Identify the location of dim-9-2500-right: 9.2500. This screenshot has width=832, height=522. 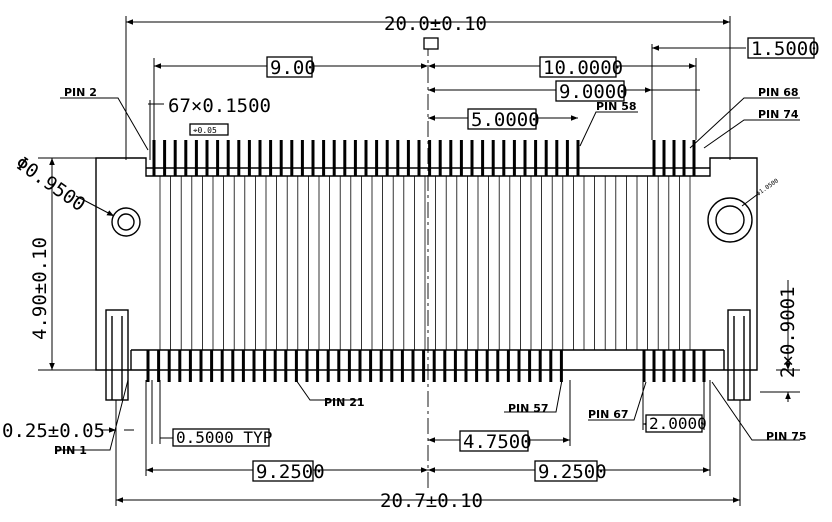
(572, 472).